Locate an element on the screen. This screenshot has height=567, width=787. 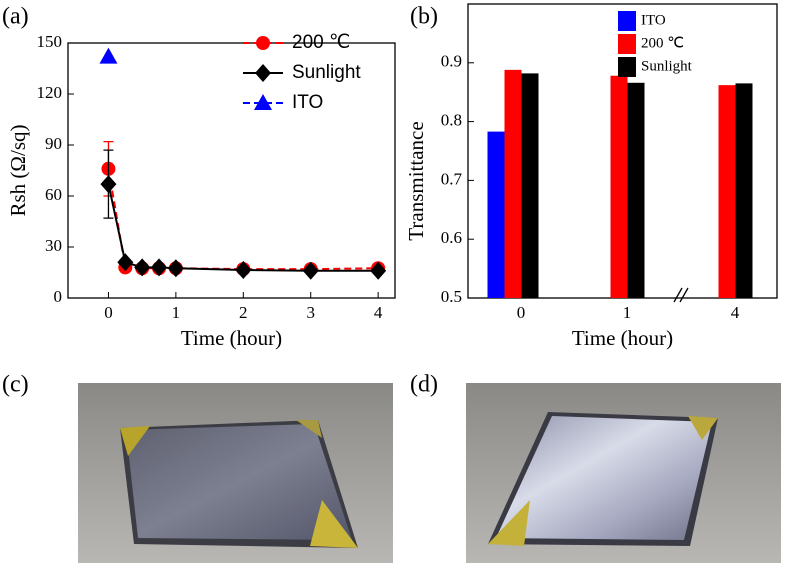
y-tick-label: 0.7 is located at coordinates (452, 178).